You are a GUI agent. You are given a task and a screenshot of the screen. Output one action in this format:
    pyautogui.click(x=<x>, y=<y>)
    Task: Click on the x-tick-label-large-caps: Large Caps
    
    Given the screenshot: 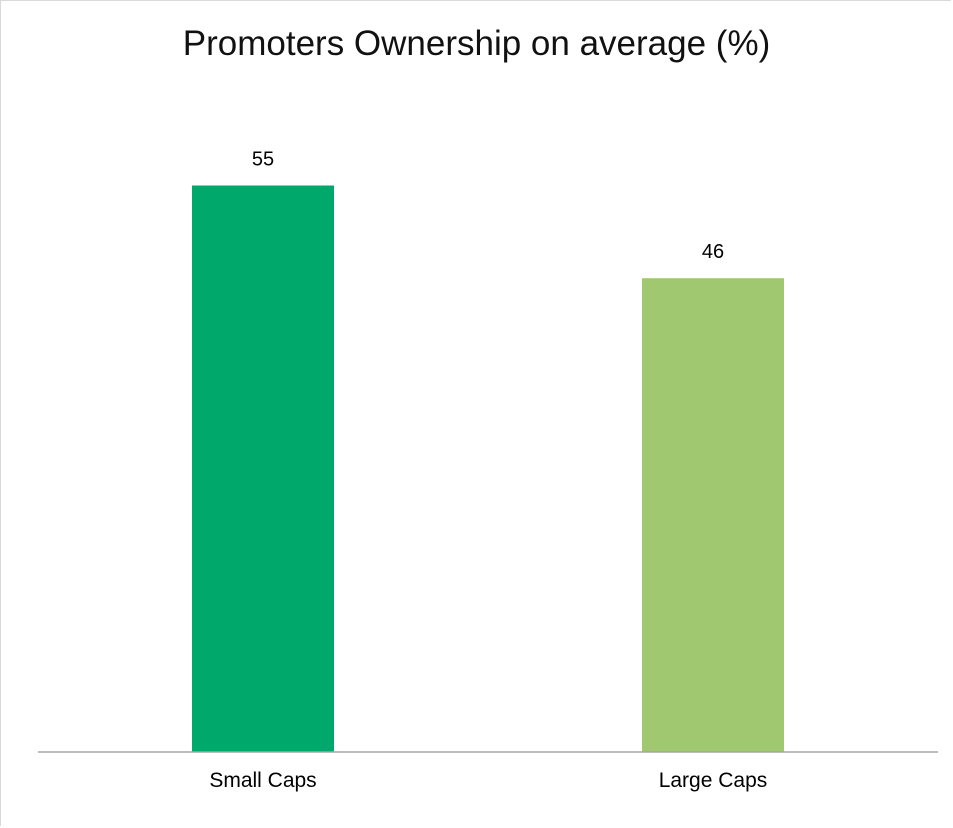 What is the action you would take?
    pyautogui.click(x=713, y=780)
    